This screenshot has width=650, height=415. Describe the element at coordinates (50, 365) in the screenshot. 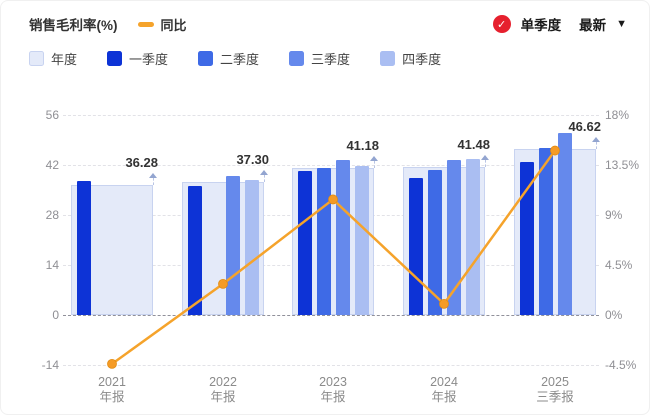

I see `left-axis-tick: -14` at that location.